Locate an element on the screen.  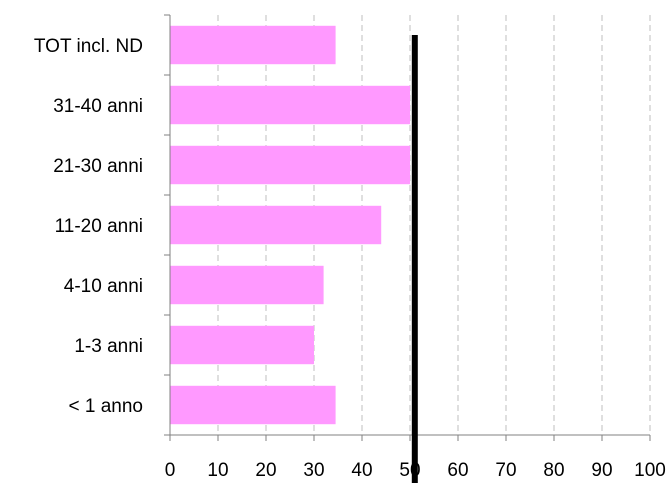
category-label: 21-30 anni is located at coordinates (98, 166).